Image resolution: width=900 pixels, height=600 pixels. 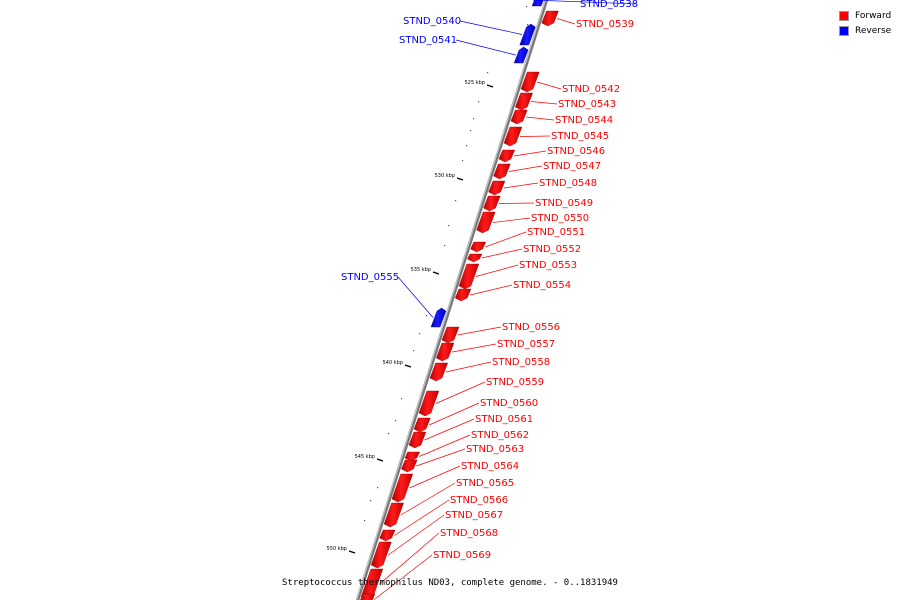 I want to click on gene-label-stnd-0564: STND_0564, so click(x=490, y=466).